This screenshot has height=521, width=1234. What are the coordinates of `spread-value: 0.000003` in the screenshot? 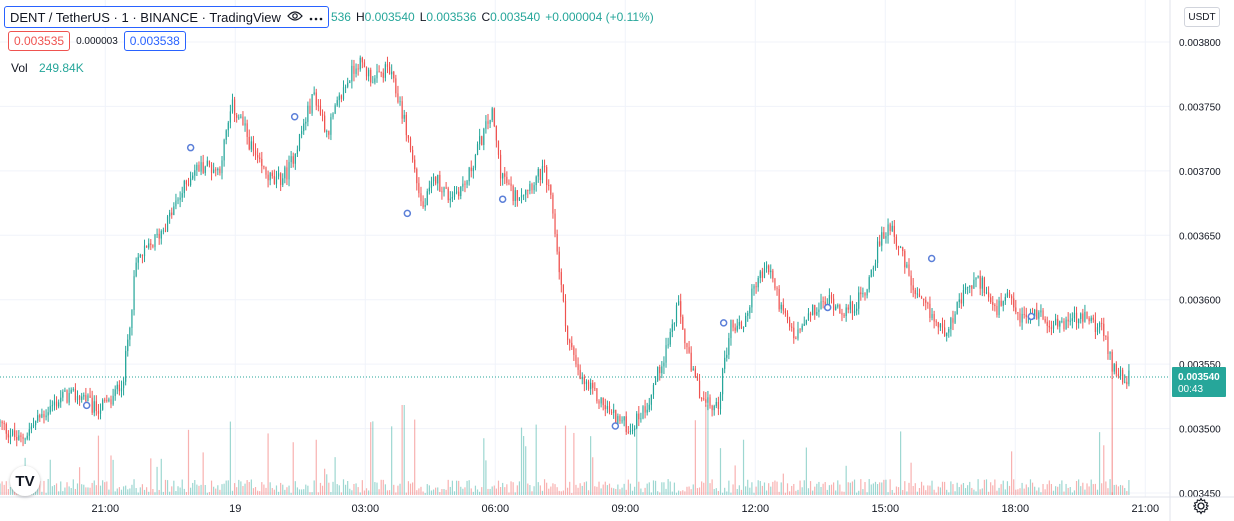 It's located at (97, 41).